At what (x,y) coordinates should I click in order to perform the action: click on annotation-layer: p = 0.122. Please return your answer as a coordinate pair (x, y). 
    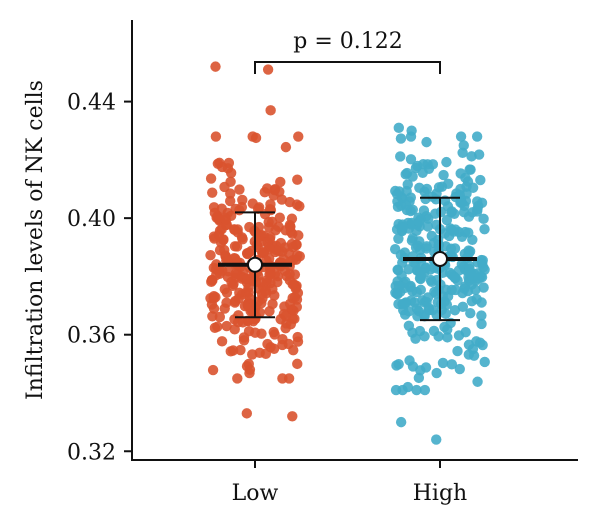
    Looking at the image, I should click on (347, 51).